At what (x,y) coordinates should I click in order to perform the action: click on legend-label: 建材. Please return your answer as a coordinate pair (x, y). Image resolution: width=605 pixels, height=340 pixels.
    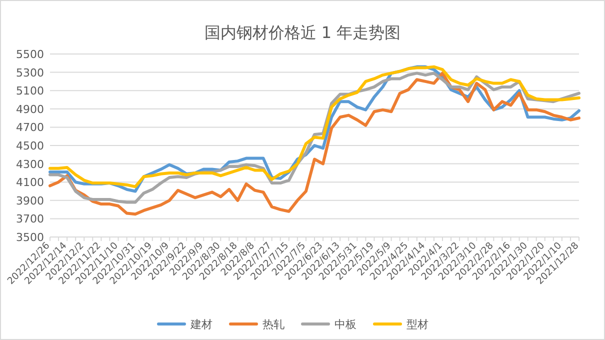
    Looking at the image, I should click on (201, 324).